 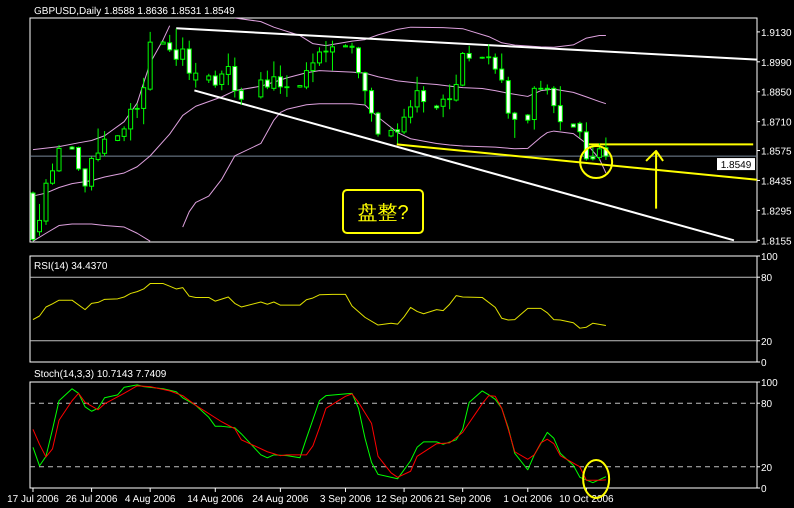 I want to click on x-tick-label: 26 Jul 2006, so click(x=92, y=499).